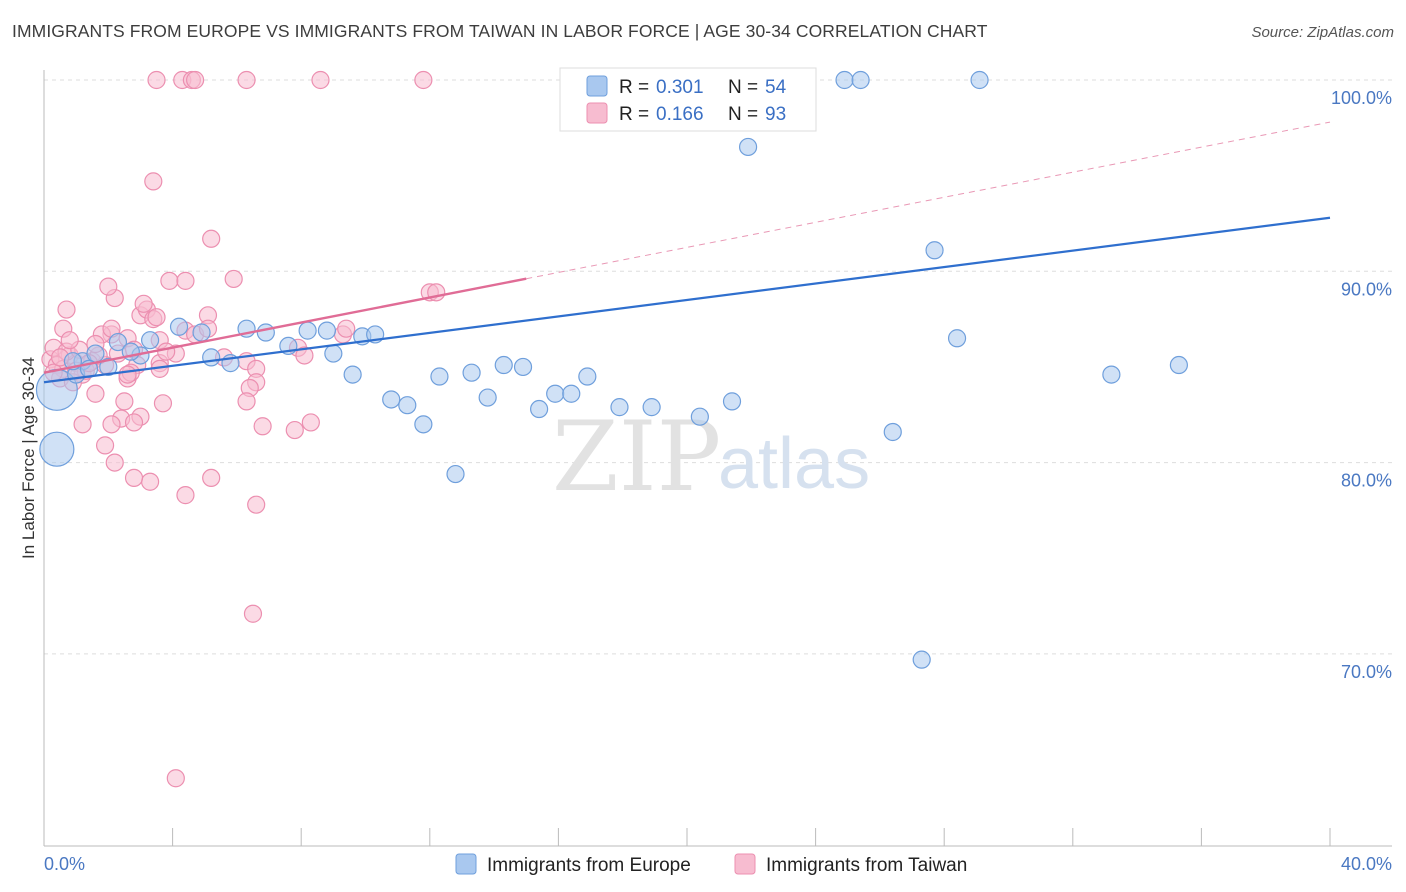 The height and width of the screenshot is (892, 1406). Describe the element at coordinates (1361, 98) in the screenshot. I see `y-tick-label-100: 100.0%` at that location.